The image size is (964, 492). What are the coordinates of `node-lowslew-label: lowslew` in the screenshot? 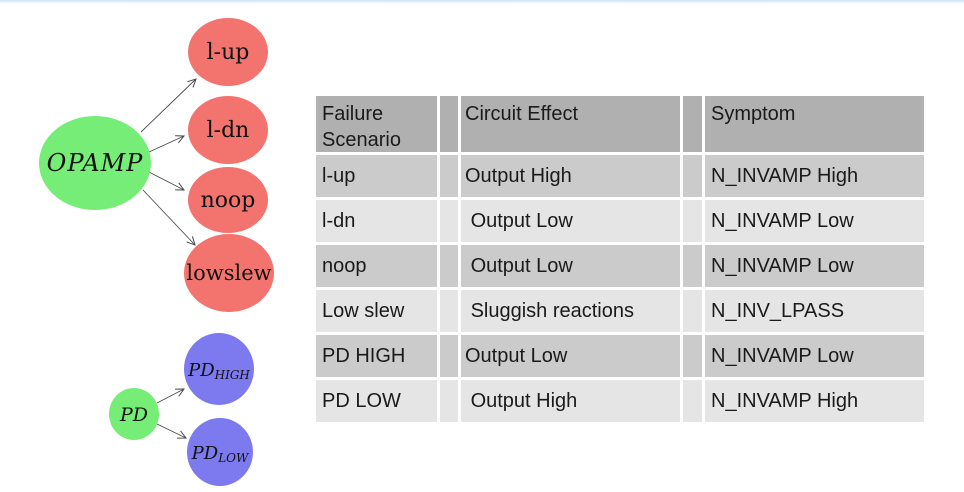 It's located at (228, 273).